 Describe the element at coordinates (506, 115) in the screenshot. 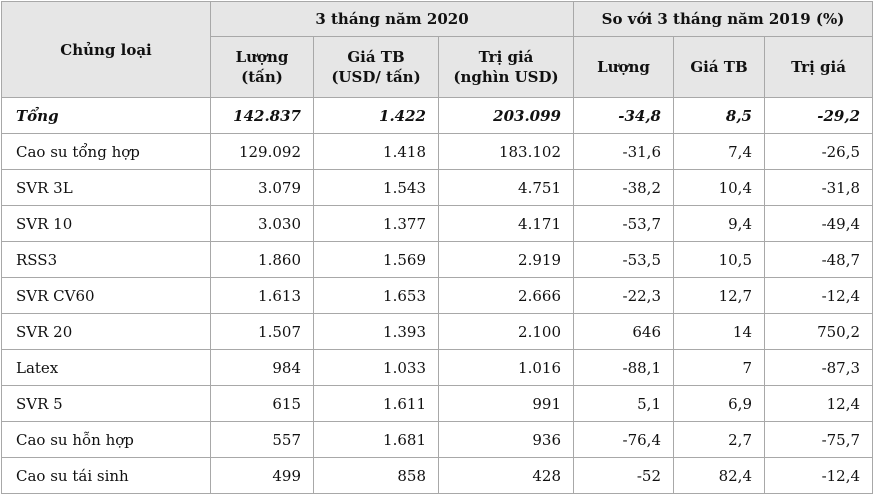

I see `total-value: 203.099` at that location.